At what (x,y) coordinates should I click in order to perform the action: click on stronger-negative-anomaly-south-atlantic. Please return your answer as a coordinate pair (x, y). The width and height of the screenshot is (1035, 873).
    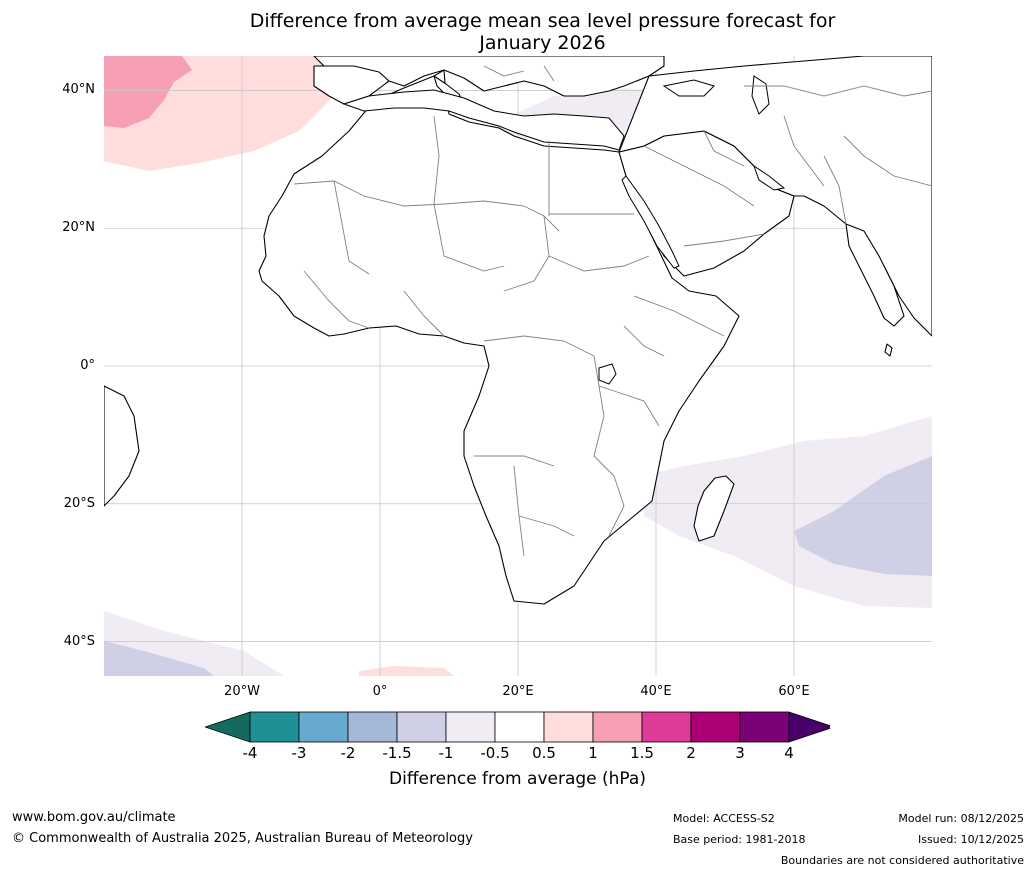
    Looking at the image, I should click on (159, 658).